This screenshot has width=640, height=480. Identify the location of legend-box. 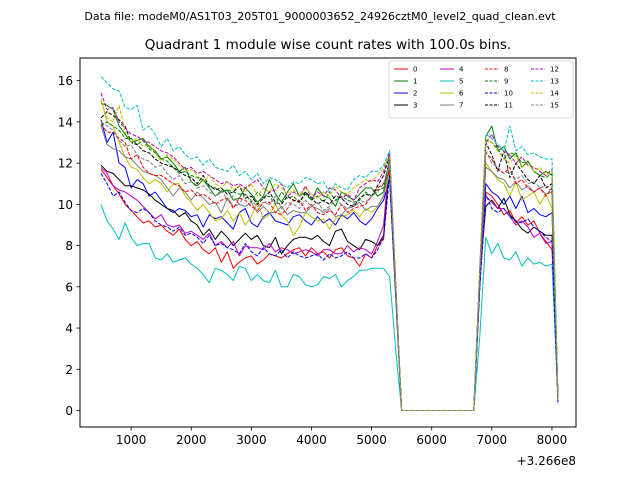
(481, 89).